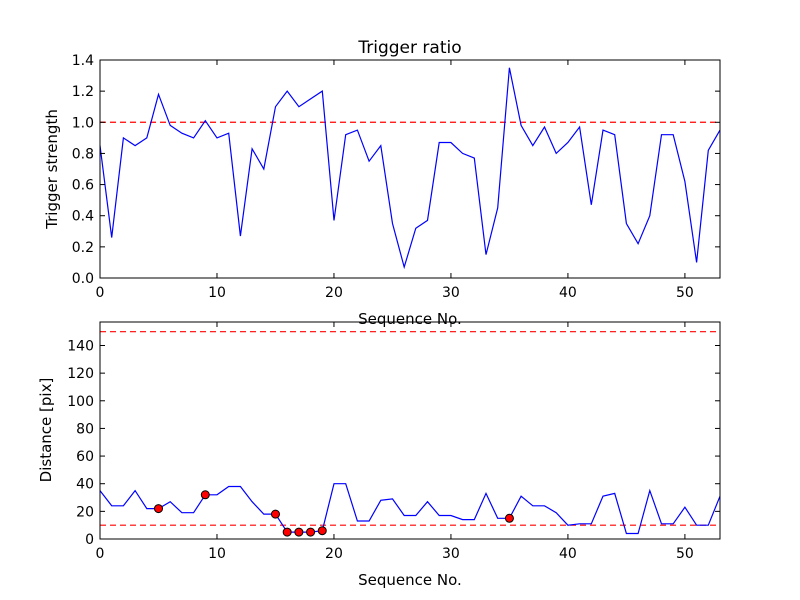 This screenshot has width=800, height=600. I want to click on y-tick-label: 20, so click(85, 512).